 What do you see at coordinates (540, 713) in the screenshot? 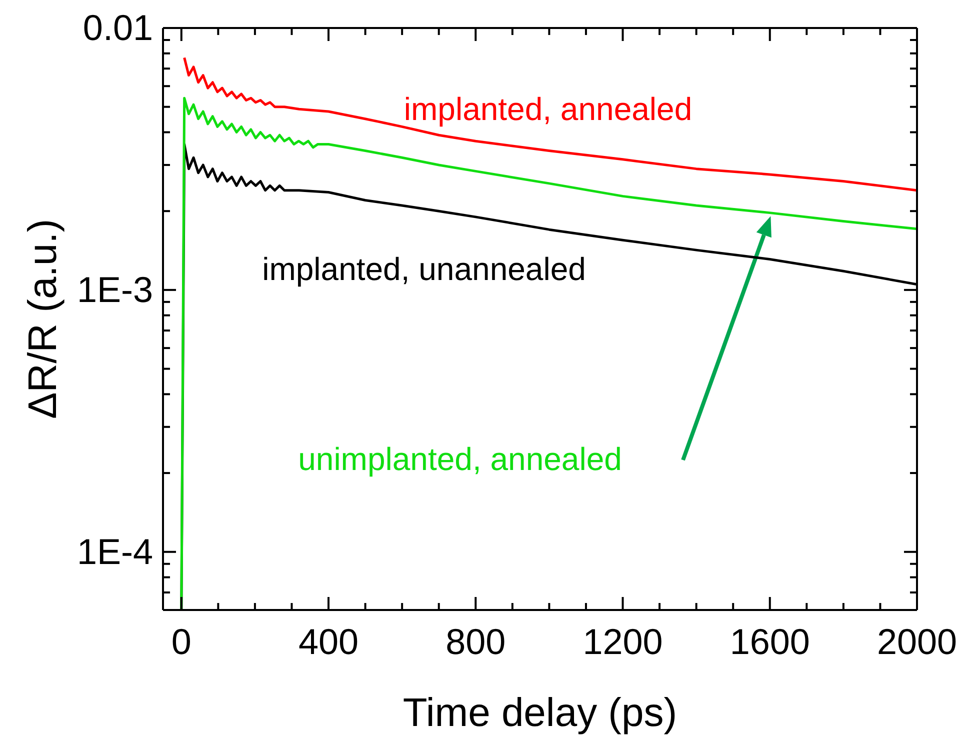
I see `x-axis-title: Time delay (ps)` at bounding box center [540, 713].